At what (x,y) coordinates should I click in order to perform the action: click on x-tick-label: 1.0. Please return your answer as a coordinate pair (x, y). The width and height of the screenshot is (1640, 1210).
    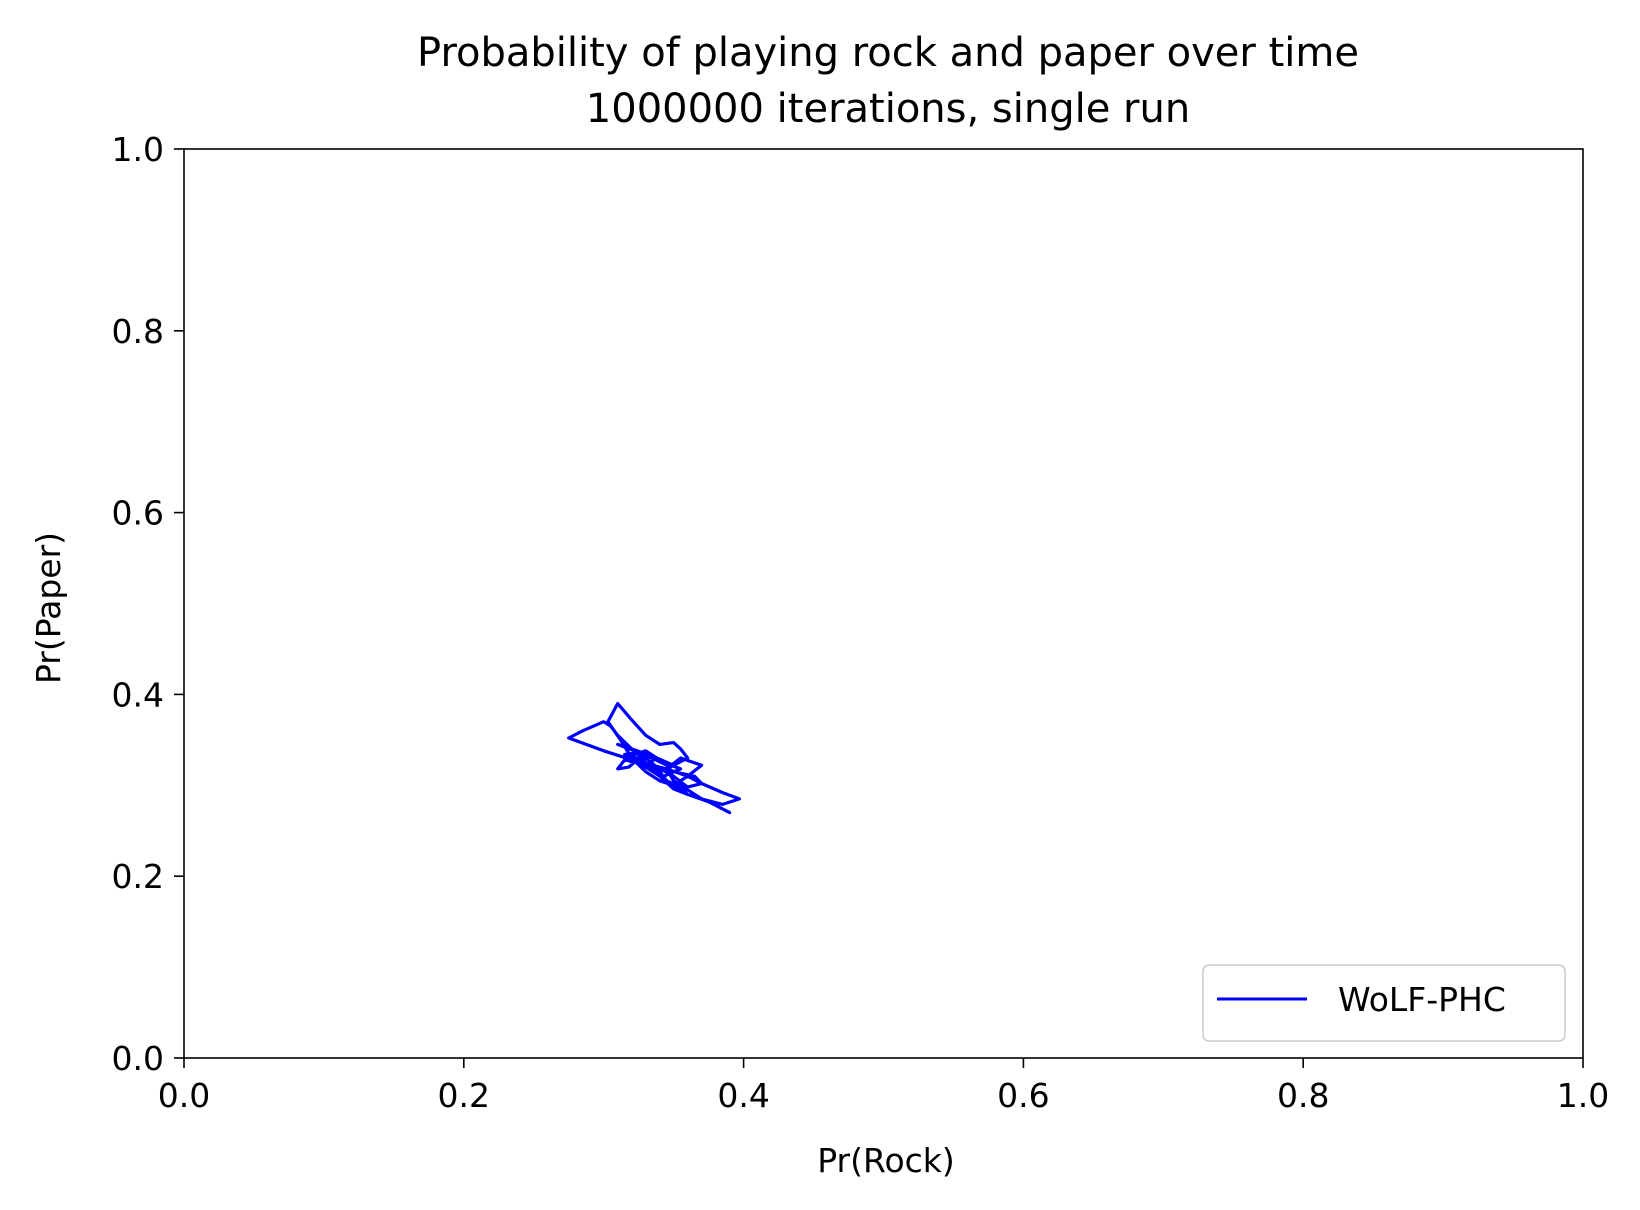
    Looking at the image, I should click on (1583, 1095).